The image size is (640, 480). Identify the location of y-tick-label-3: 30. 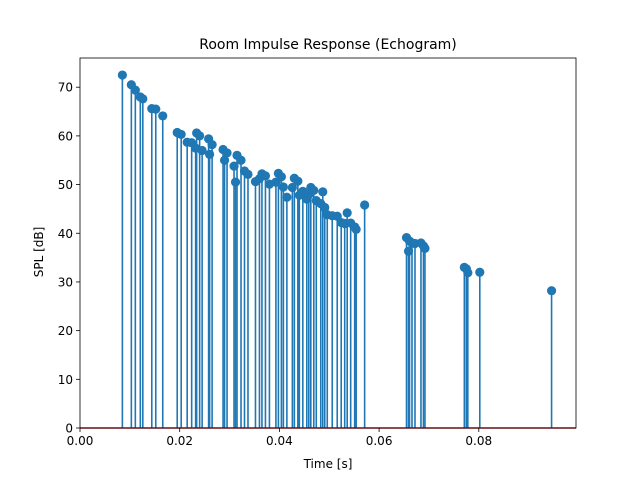
(65, 282).